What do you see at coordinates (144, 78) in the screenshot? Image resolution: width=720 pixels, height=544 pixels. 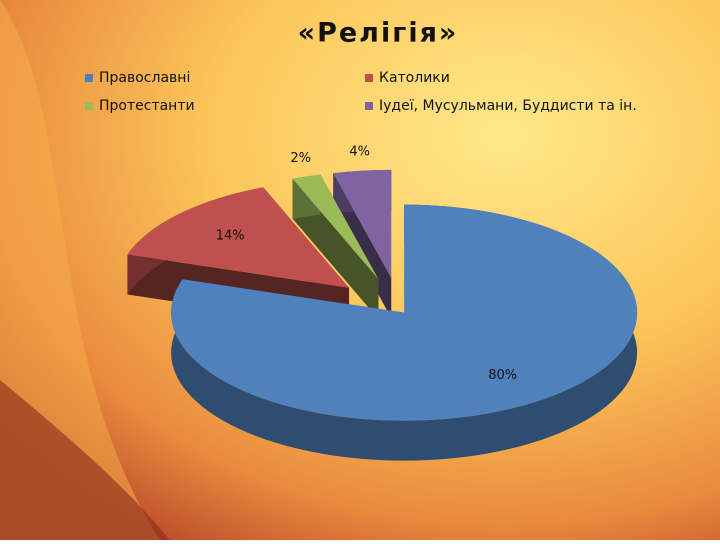 I see `legend-label: Православні` at bounding box center [144, 78].